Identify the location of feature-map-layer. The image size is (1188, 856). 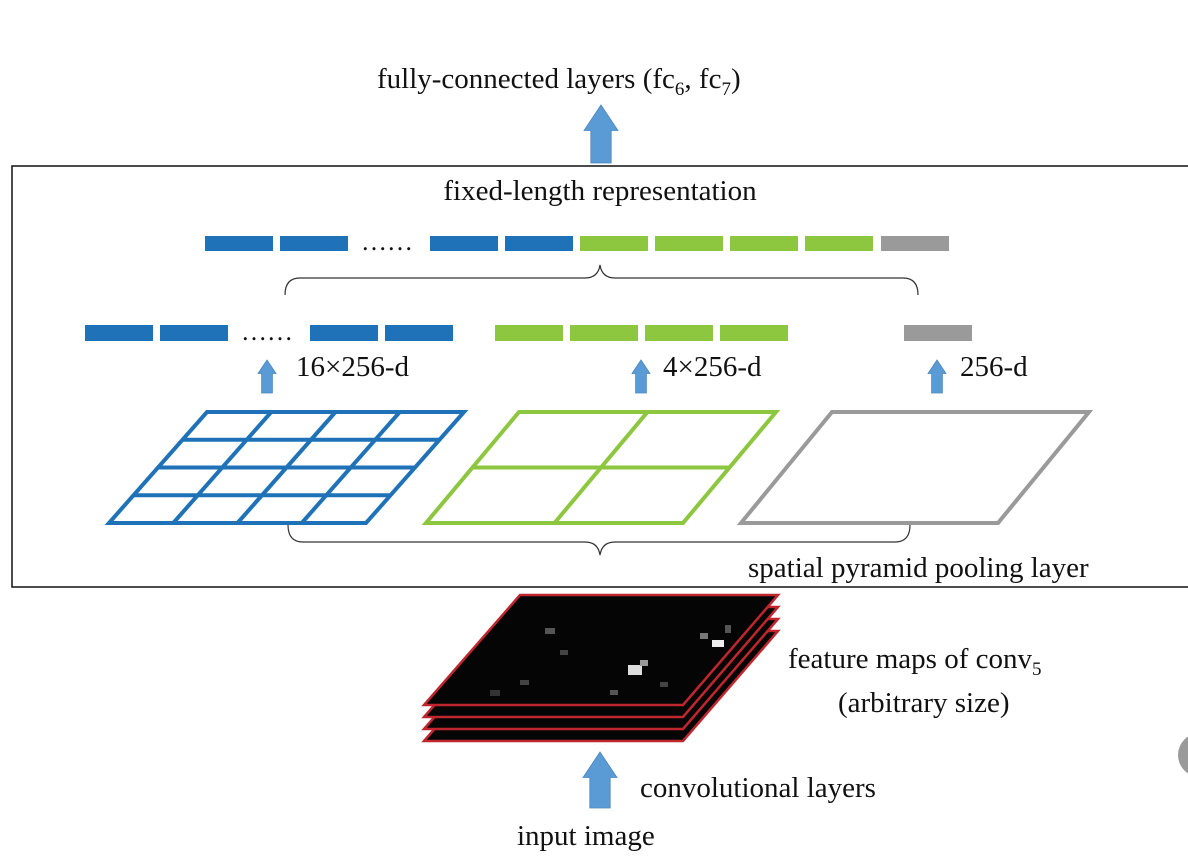
(601, 650).